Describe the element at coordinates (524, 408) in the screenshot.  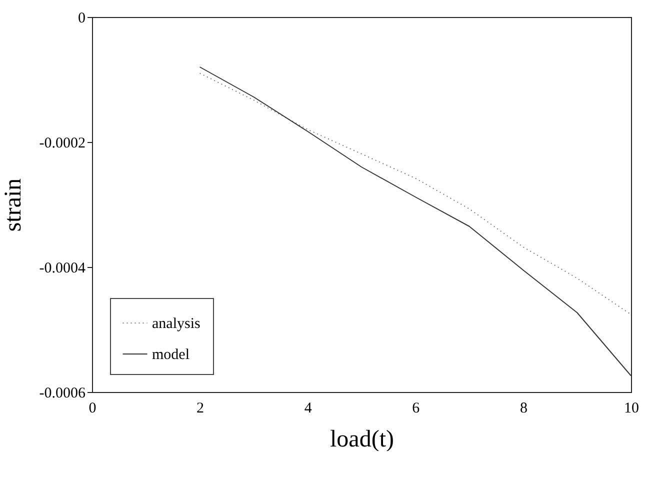
I see `x-tick-label: 8` at that location.